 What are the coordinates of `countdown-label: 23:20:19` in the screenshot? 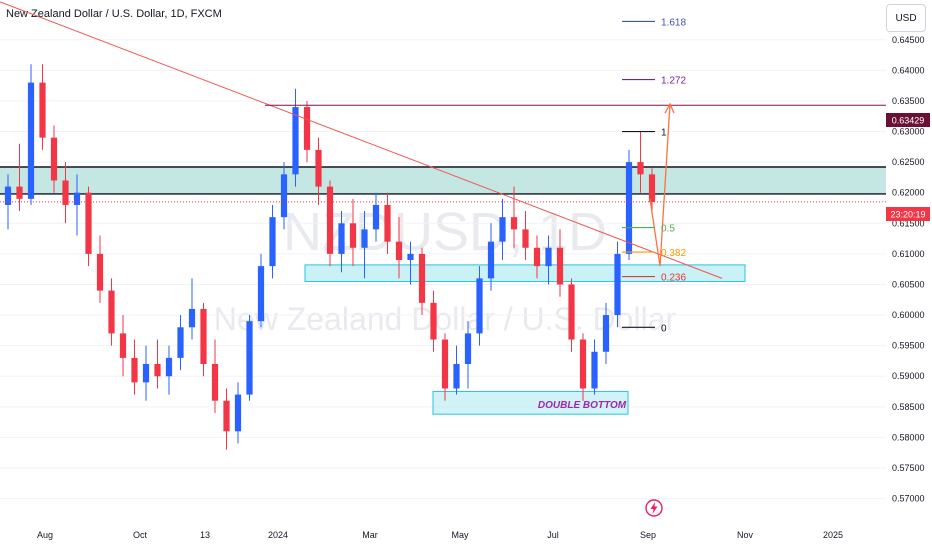 It's located at (907, 215).